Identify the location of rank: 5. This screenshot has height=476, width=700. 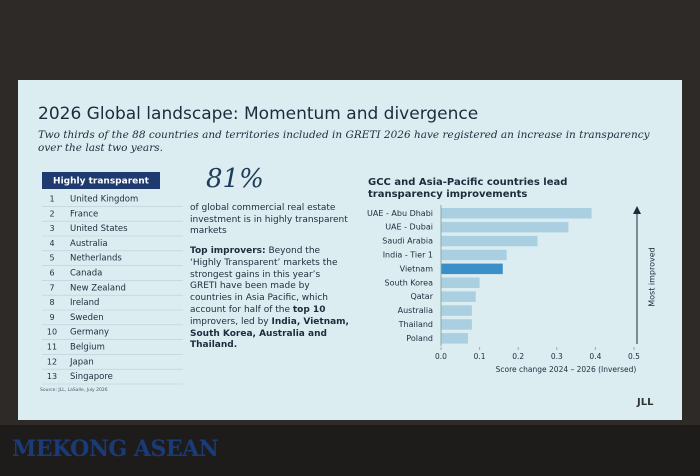
(51, 258).